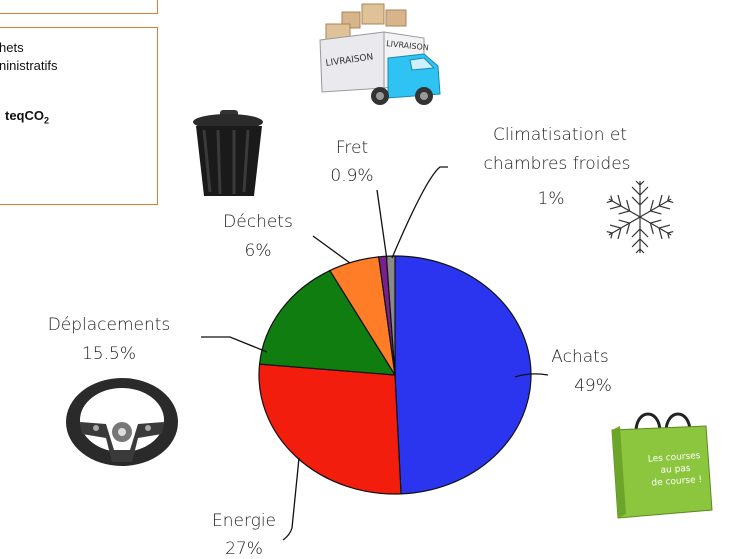 Image resolution: width=730 pixels, height=559 pixels. I want to click on steering-wheel-icon, so click(122, 422).